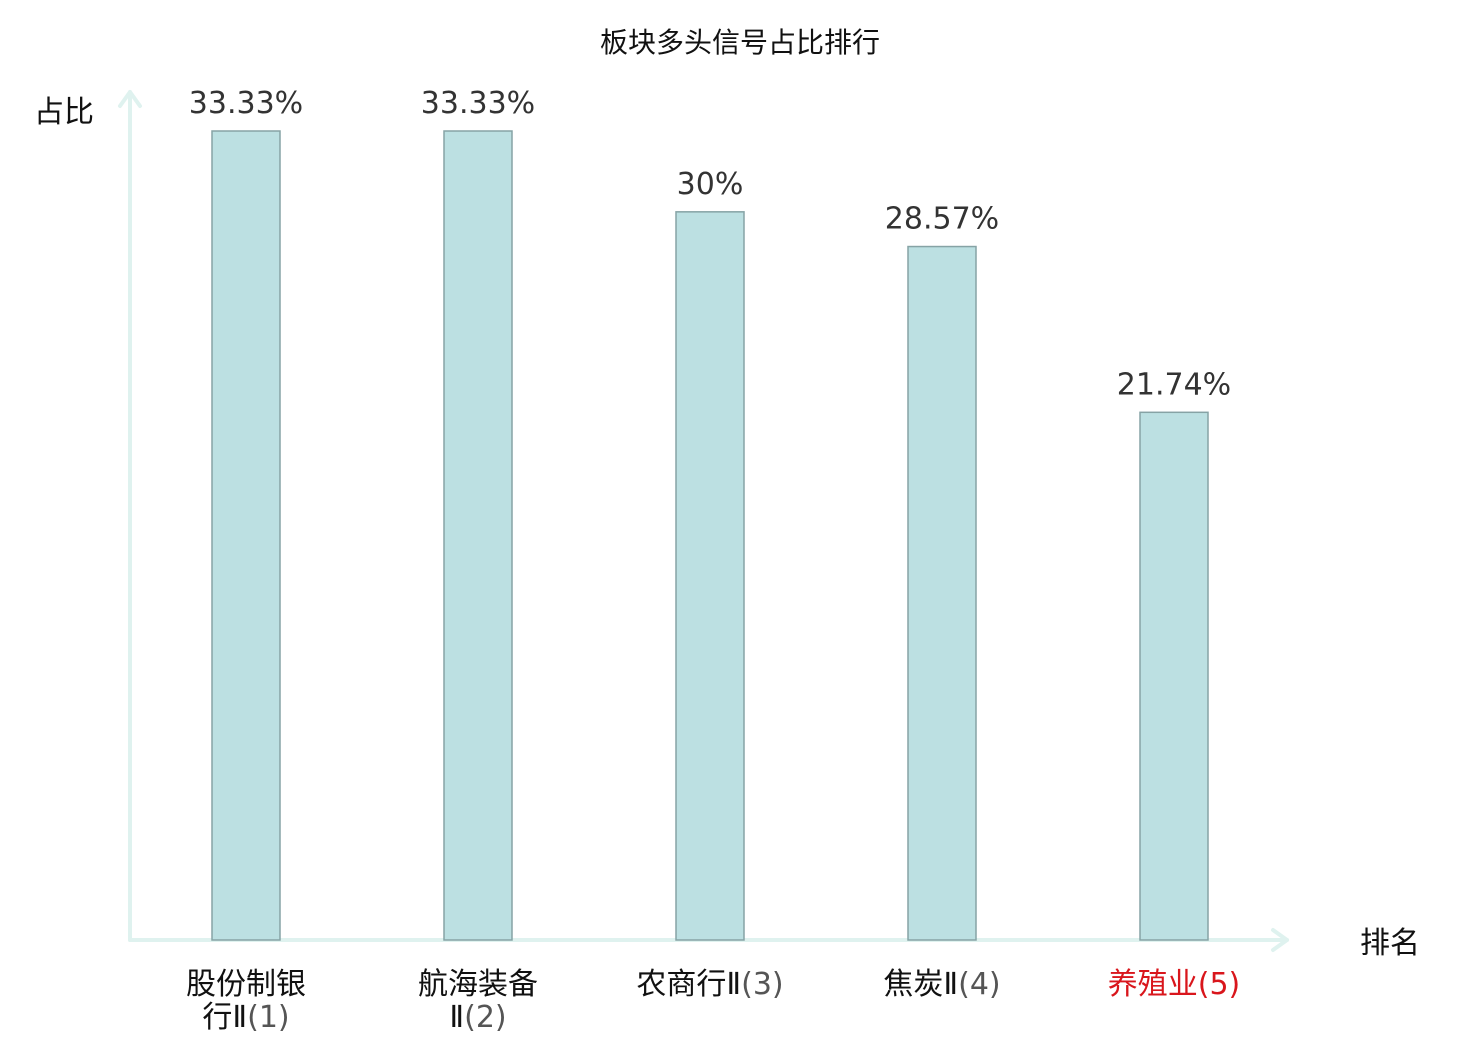 The image size is (1480, 1040). I want to click on value-label-5: 21.74%, so click(1174, 384).